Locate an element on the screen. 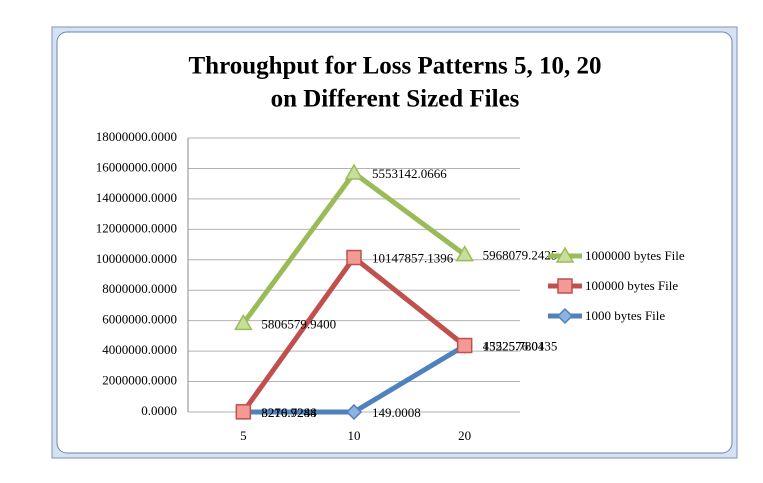 This screenshot has width=763, height=483. data-label: 15225.7804 is located at coordinates (514, 345).